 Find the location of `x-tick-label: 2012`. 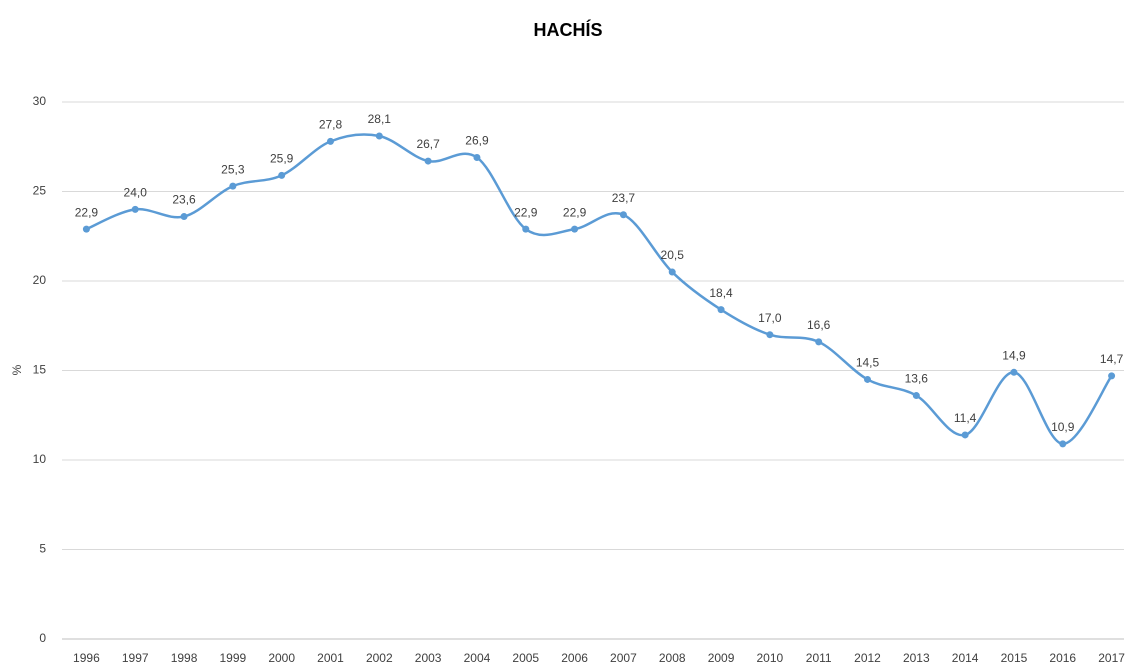

x-tick-label: 2012 is located at coordinates (867, 658).